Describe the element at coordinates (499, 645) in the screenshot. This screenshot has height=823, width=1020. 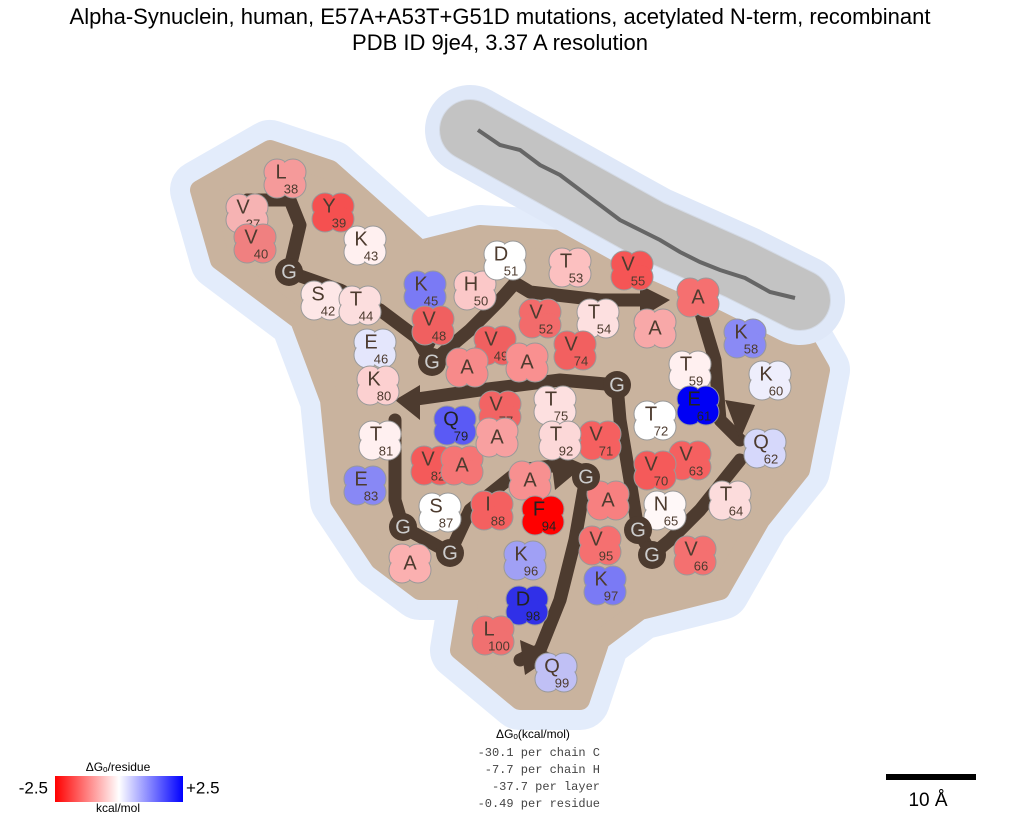
I see `residue-number: 100` at that location.